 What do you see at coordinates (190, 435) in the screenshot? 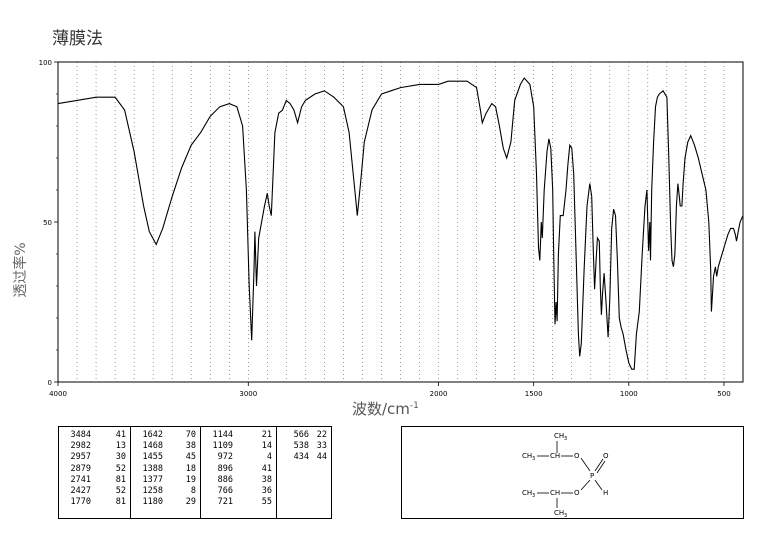
I see `peak-transmittance: 70` at bounding box center [190, 435].